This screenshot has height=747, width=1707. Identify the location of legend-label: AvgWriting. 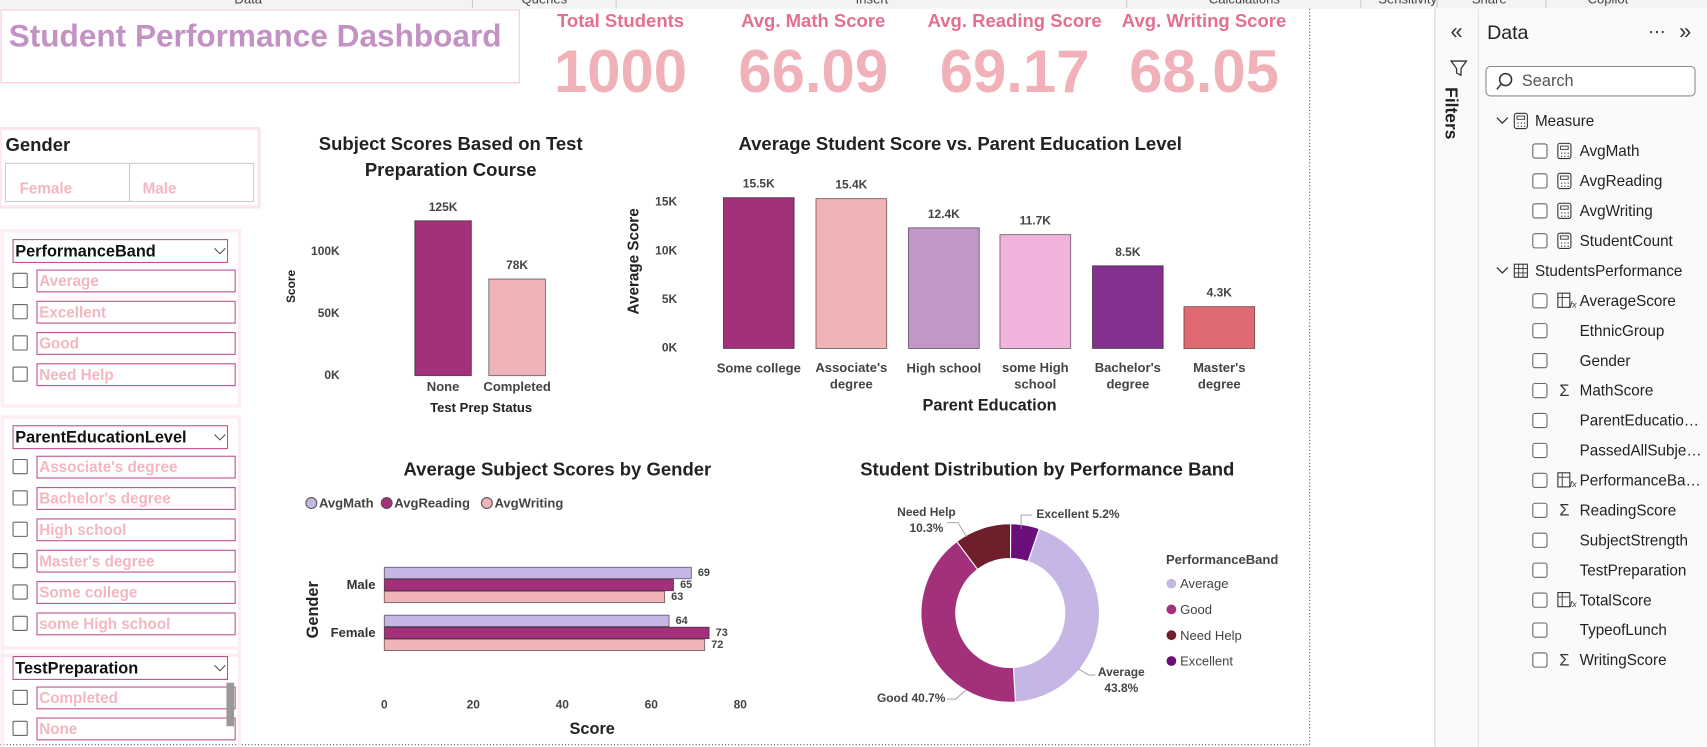
(528, 503).